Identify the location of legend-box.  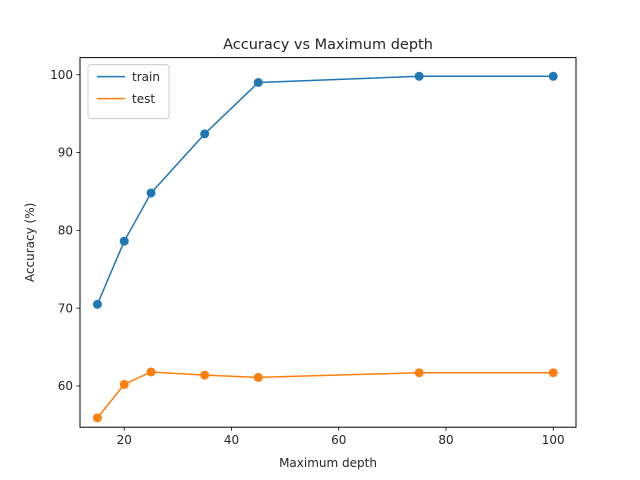
(128, 92).